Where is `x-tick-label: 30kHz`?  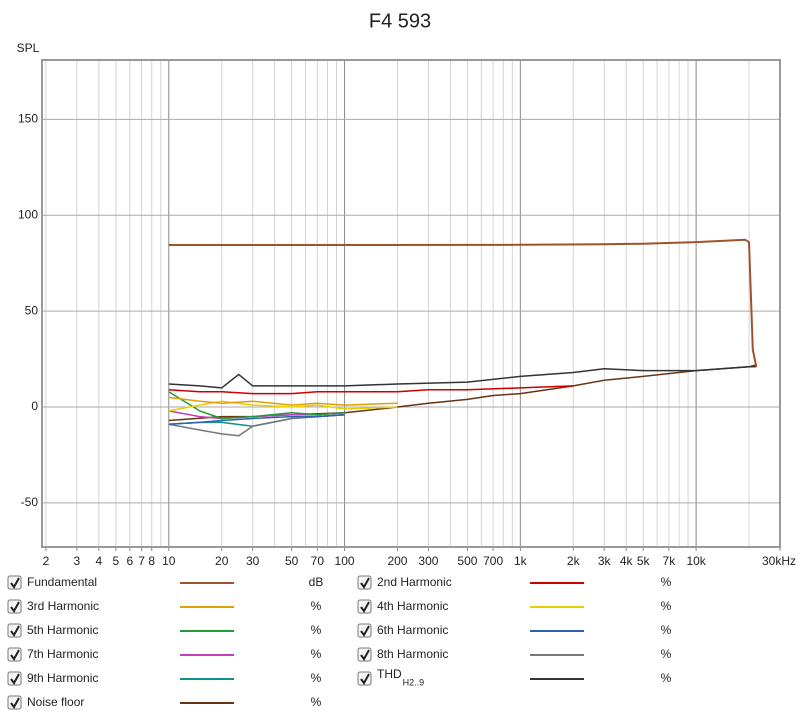
x-tick-label: 30kHz is located at coordinates (779, 561).